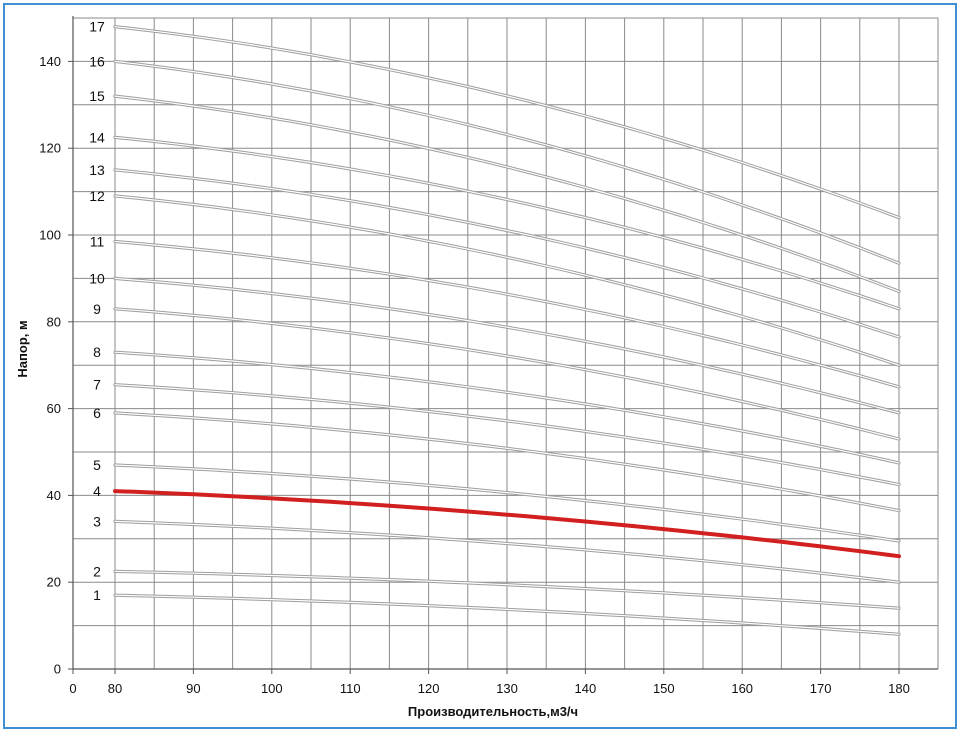 The height and width of the screenshot is (735, 962). Describe the element at coordinates (97, 96) in the screenshot. I see `series-label: 15` at that location.